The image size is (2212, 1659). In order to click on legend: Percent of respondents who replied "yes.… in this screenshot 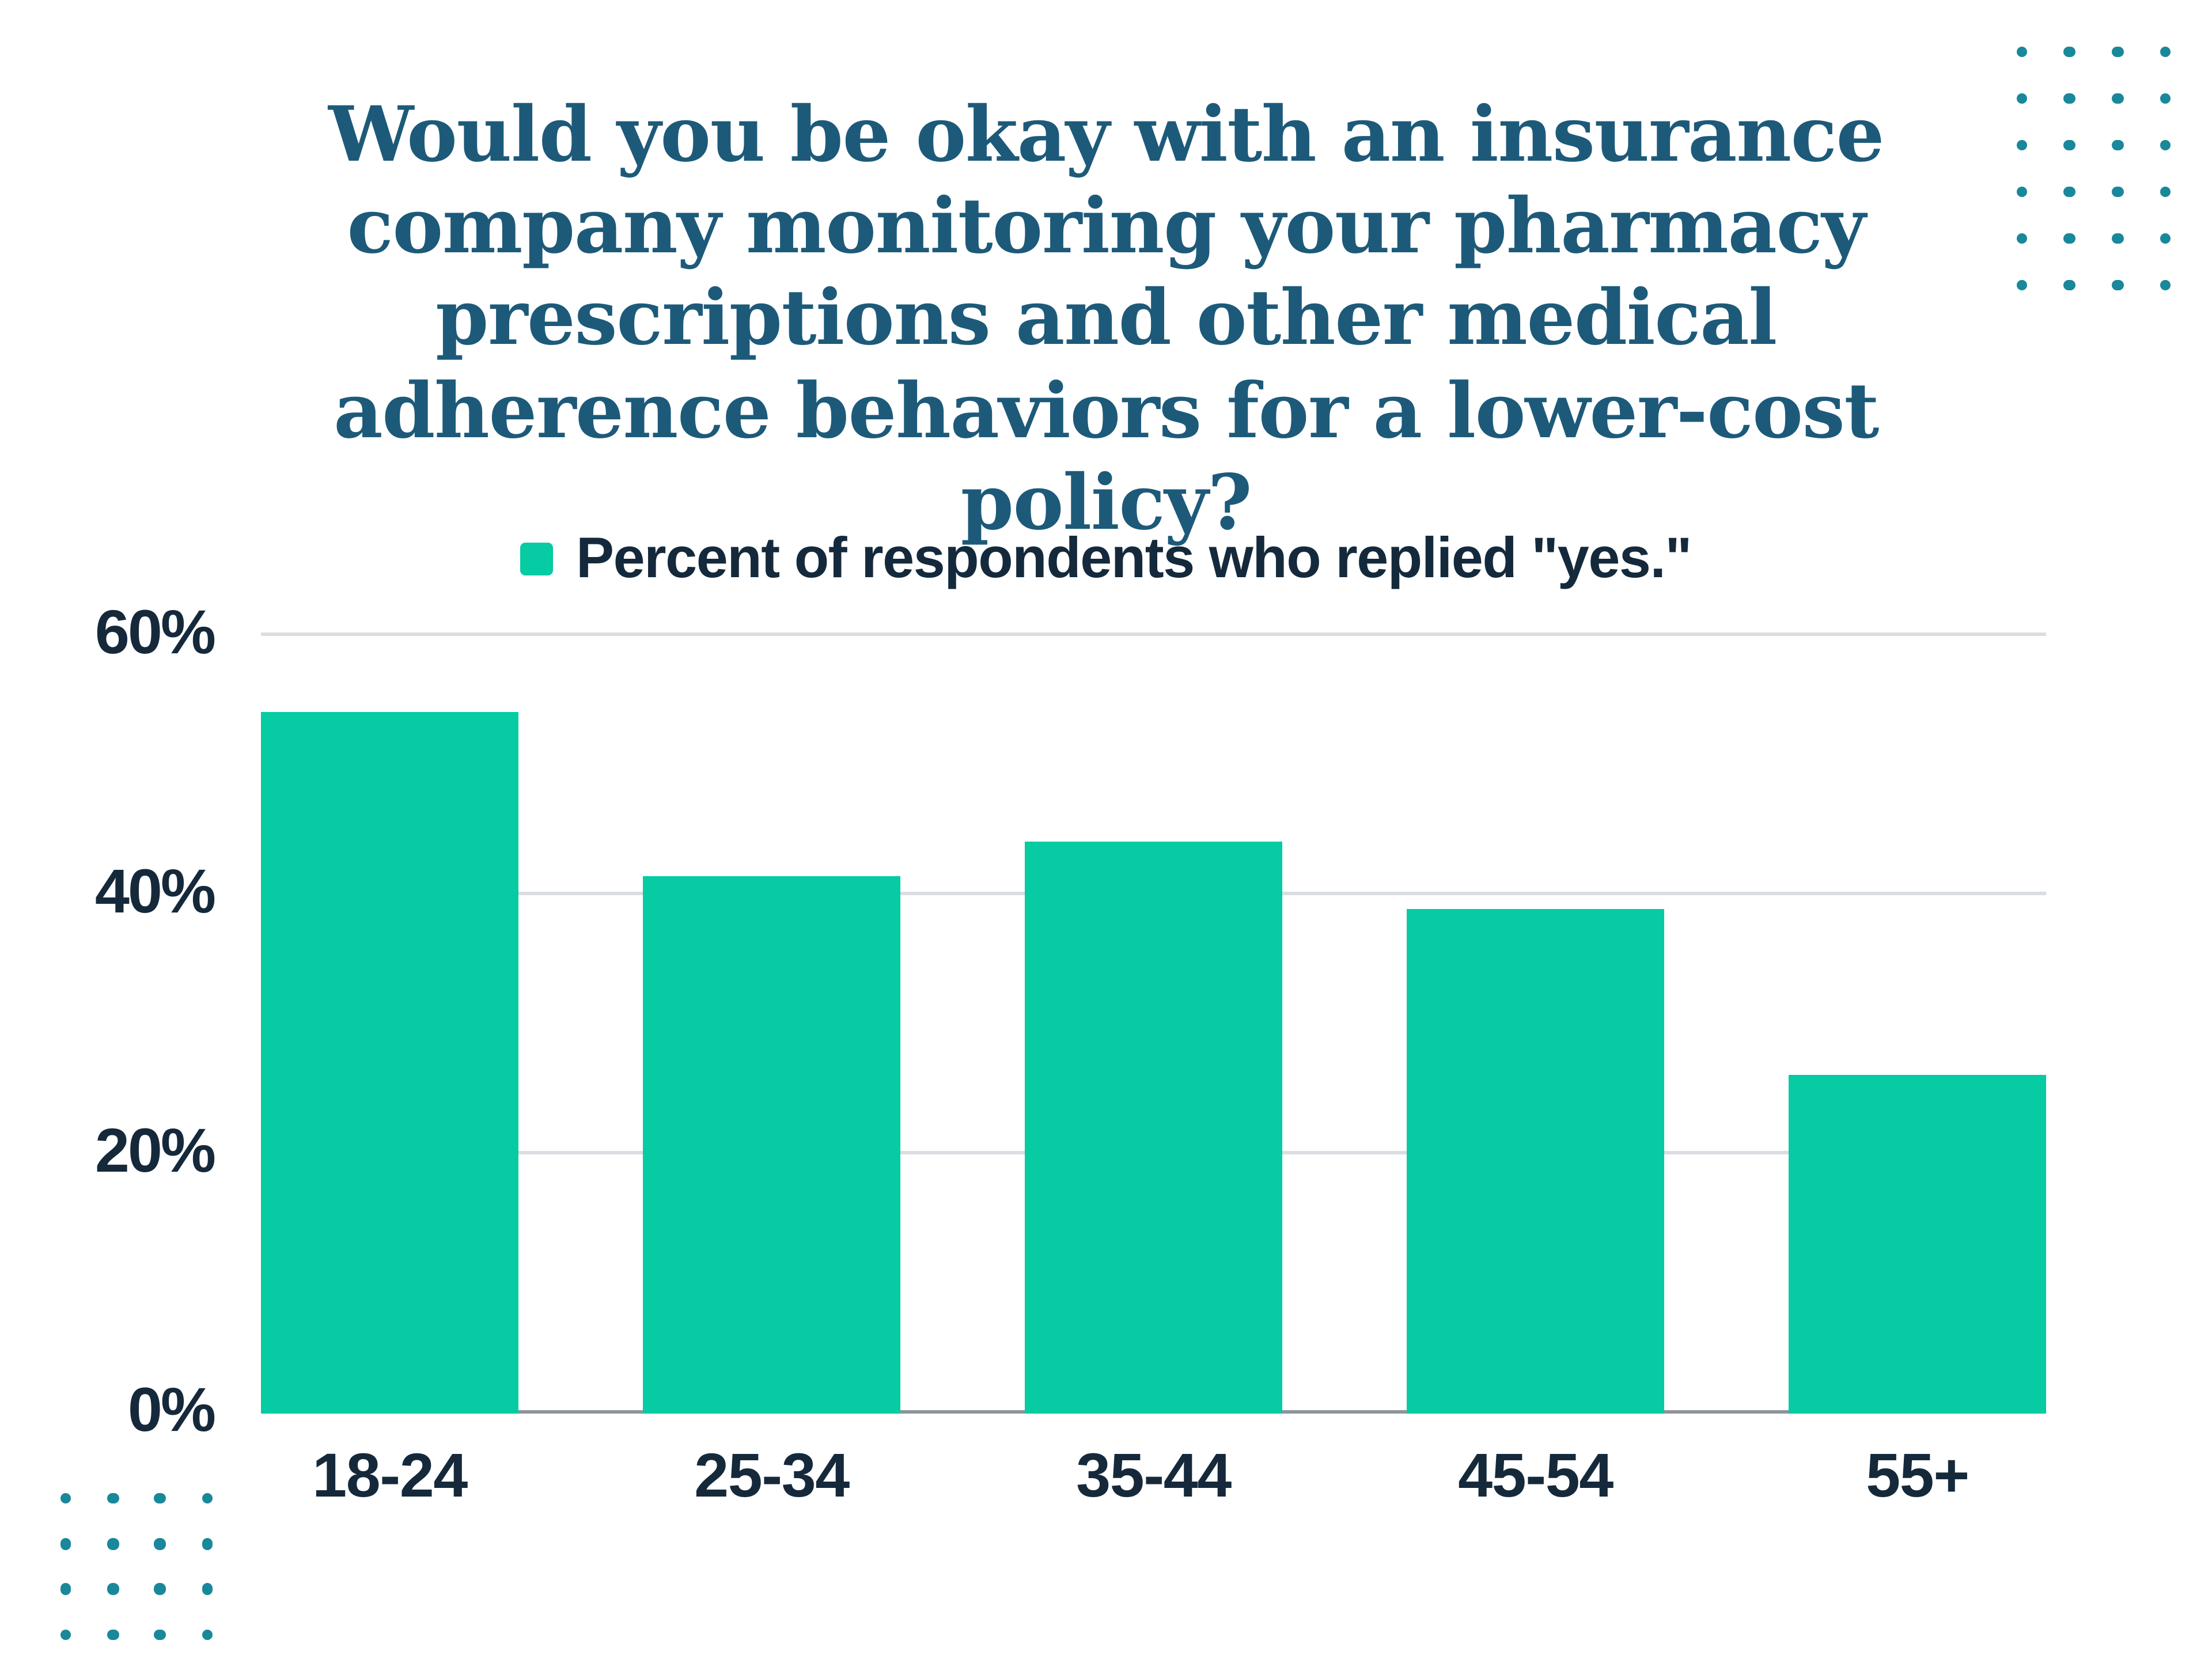, I will do `click(1106, 558)`.